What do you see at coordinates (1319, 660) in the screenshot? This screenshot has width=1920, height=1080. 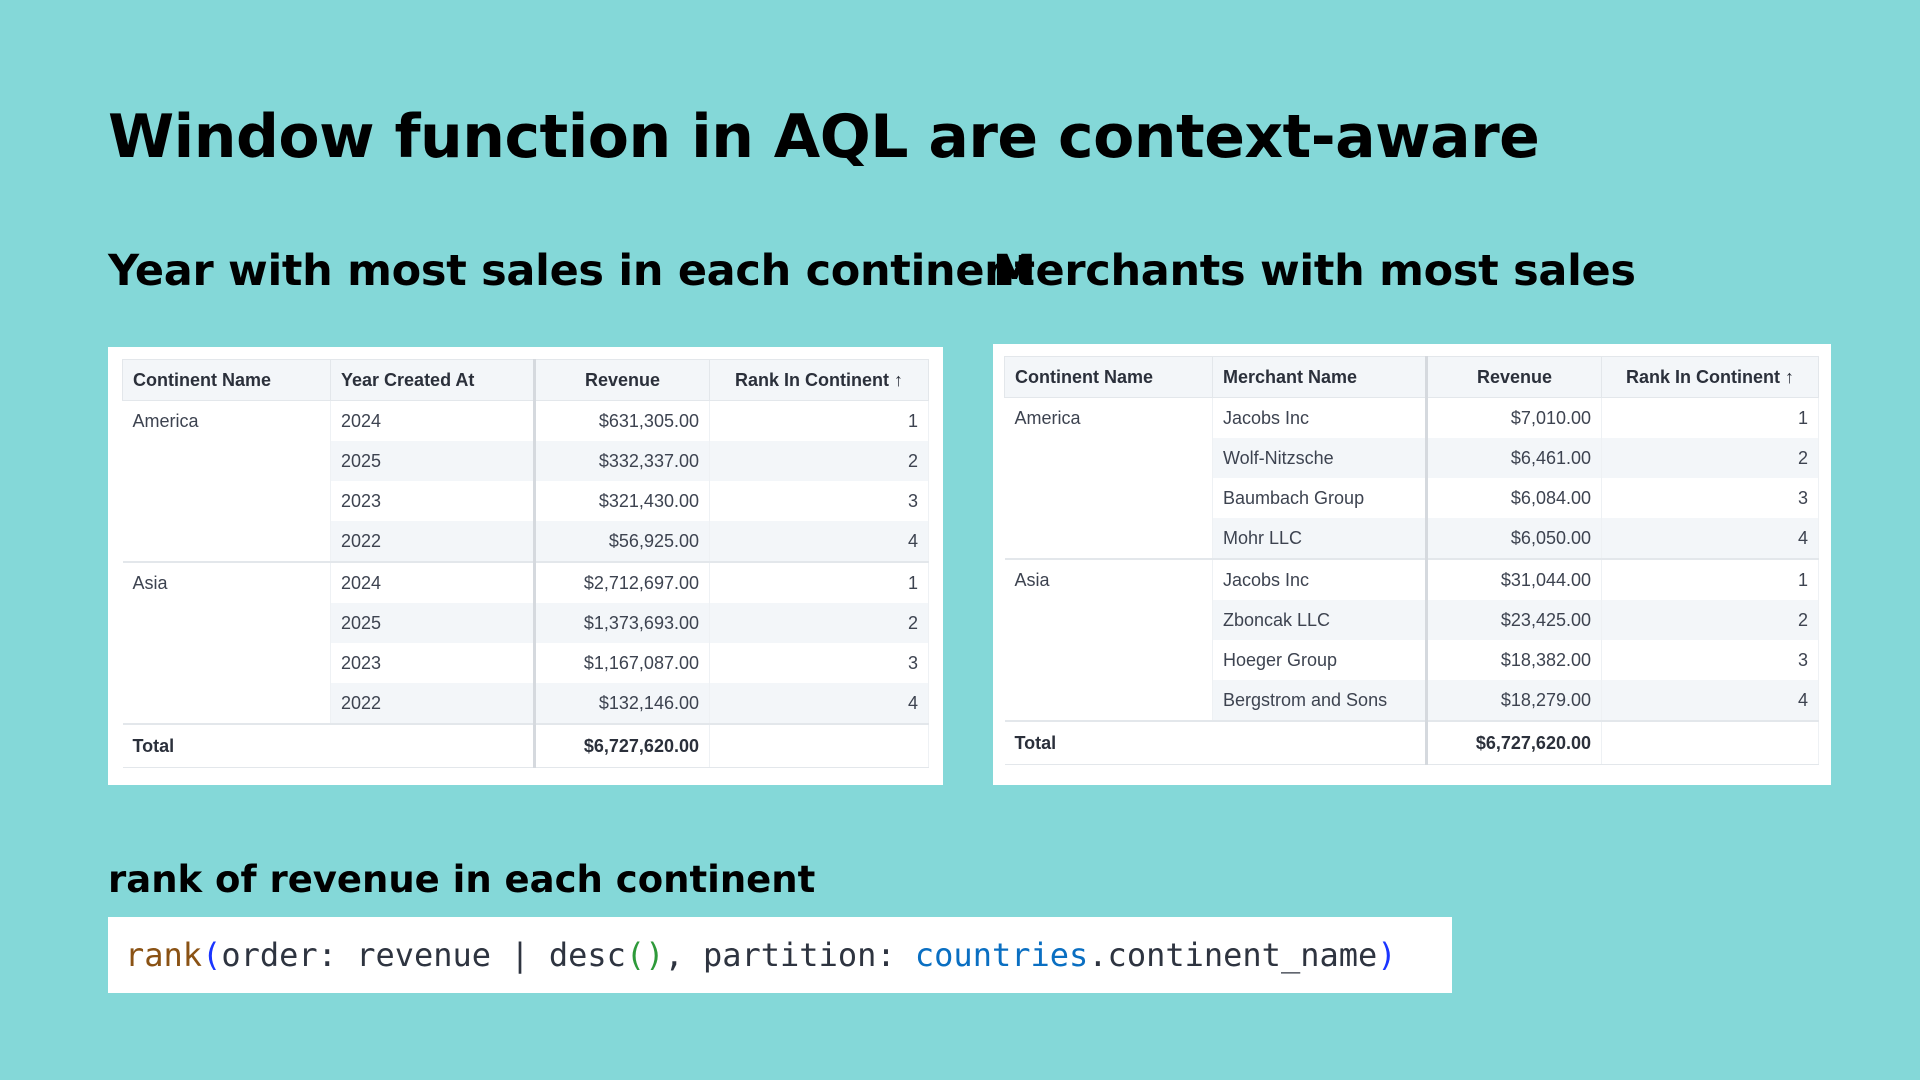 I see `name-cell: Hoeger Group` at bounding box center [1319, 660].